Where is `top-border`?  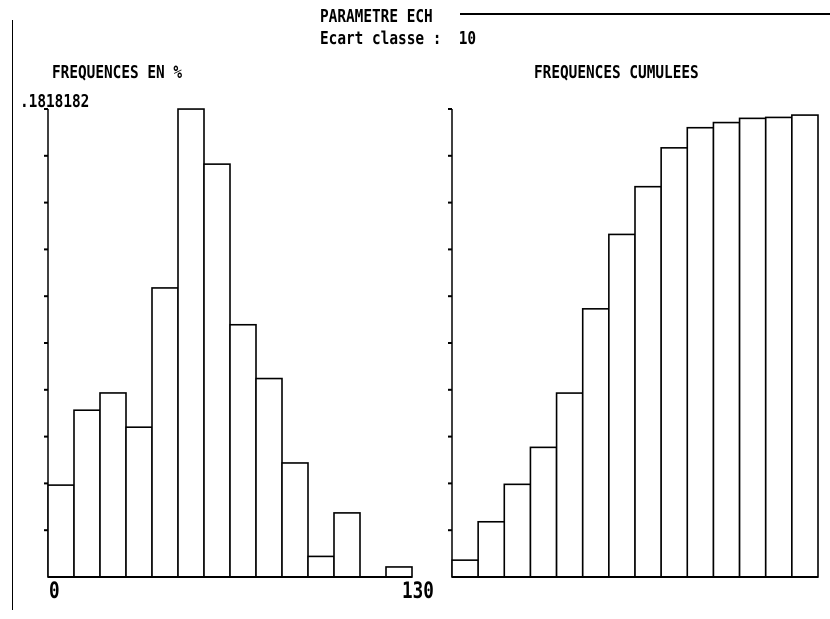 top-border is located at coordinates (645, 14).